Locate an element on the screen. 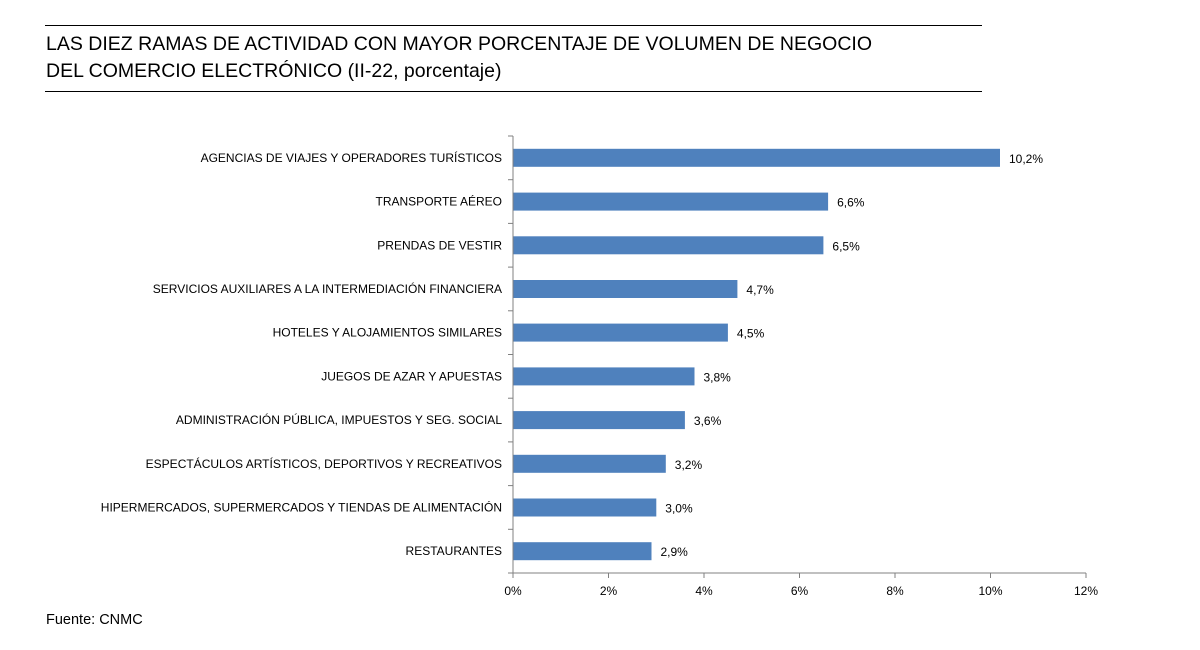 Image resolution: width=1200 pixels, height=650 pixels. value-label-2: 6,6% is located at coordinates (851, 203).